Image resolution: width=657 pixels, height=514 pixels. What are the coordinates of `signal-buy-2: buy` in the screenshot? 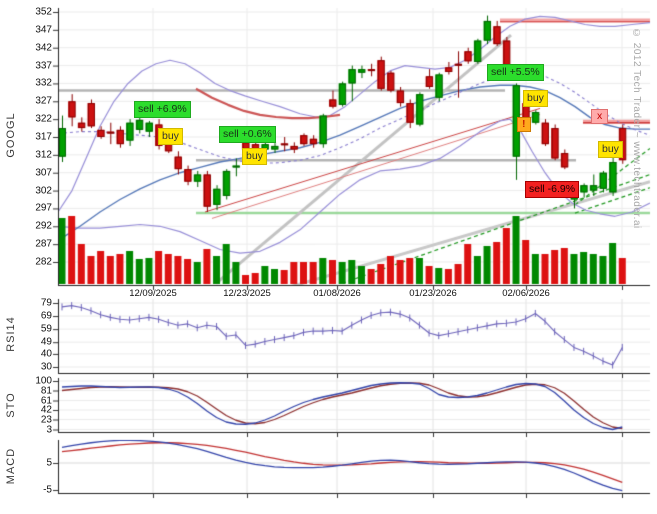 It's located at (254, 156).